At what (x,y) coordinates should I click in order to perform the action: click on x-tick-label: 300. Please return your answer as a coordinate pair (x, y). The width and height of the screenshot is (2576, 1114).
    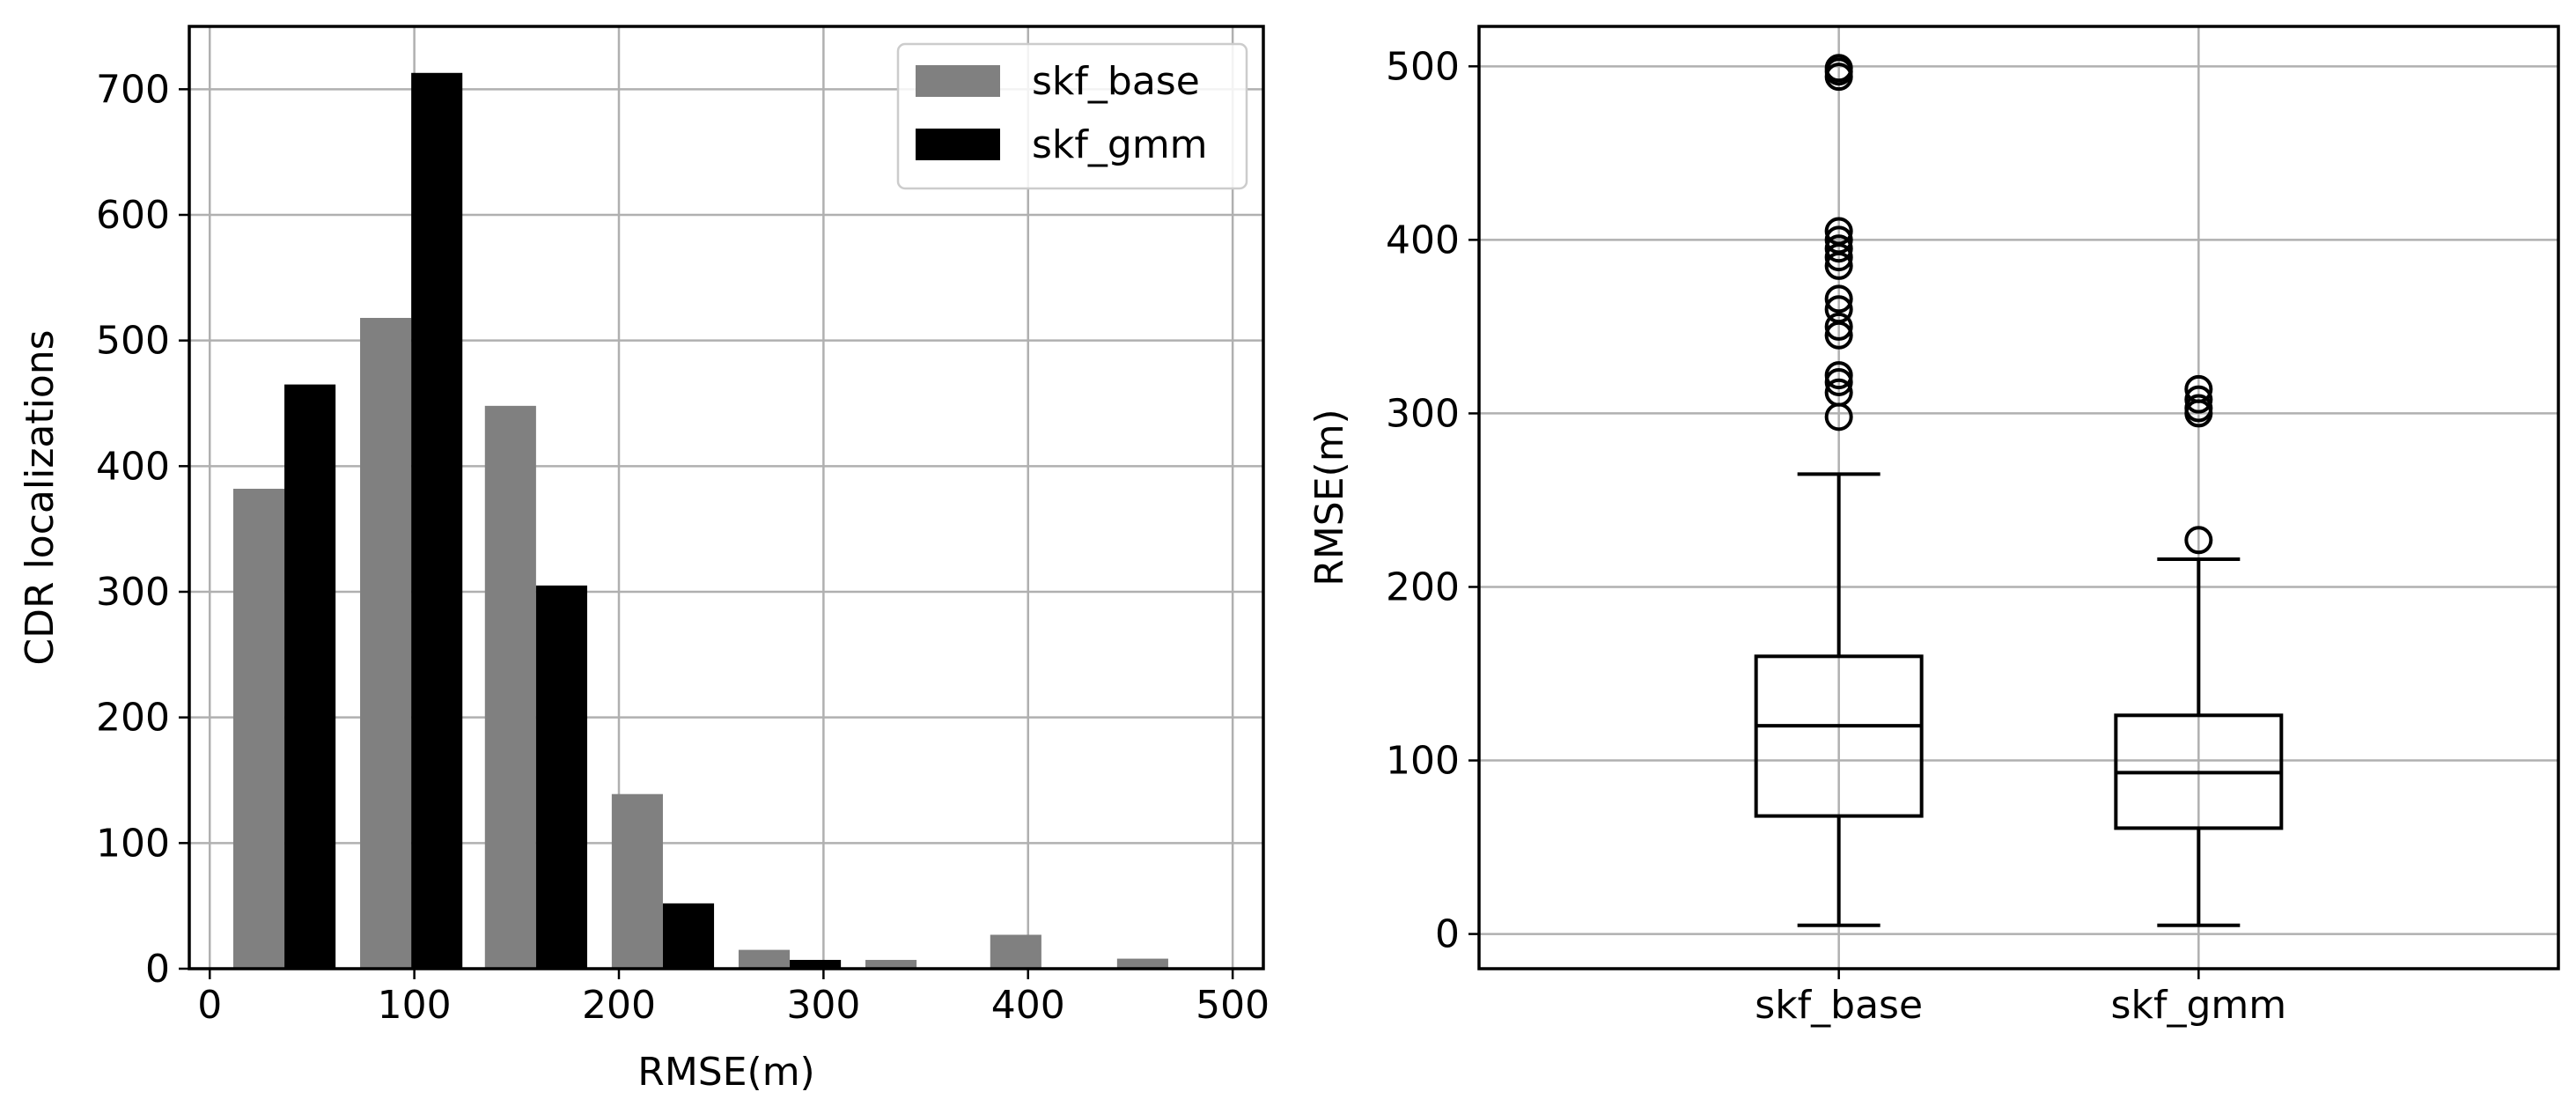
    Looking at the image, I should click on (823, 1005).